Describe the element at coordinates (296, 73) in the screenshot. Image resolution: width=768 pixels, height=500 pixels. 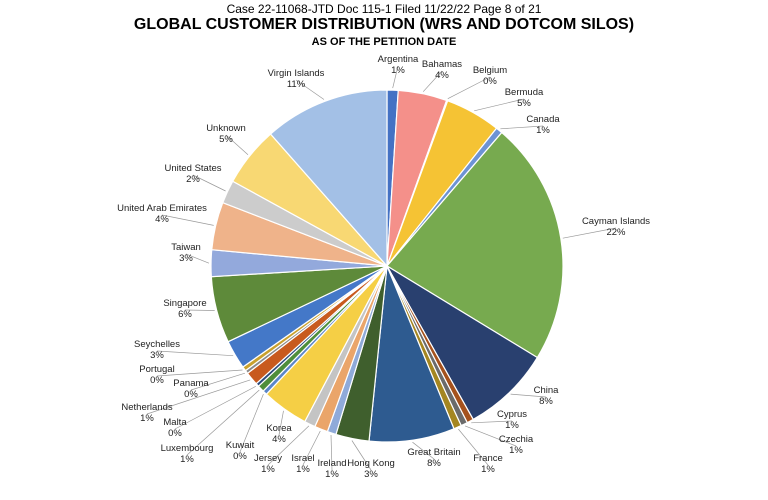
I see `slice-label-virgin-islands: Virgin Islands` at that location.